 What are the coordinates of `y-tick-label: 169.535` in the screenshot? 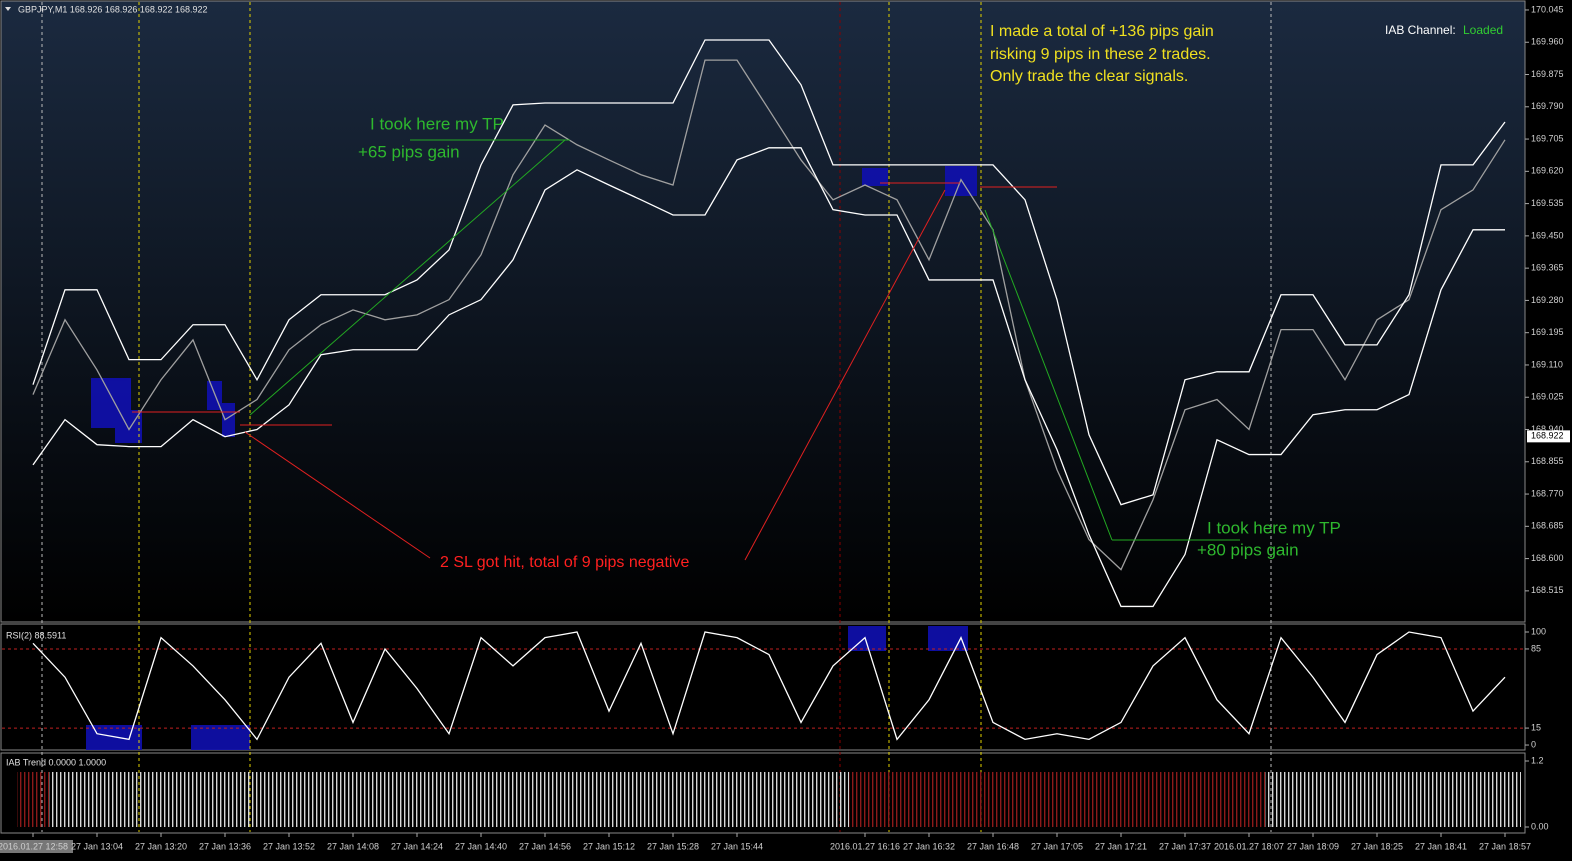 It's located at (1547, 203).